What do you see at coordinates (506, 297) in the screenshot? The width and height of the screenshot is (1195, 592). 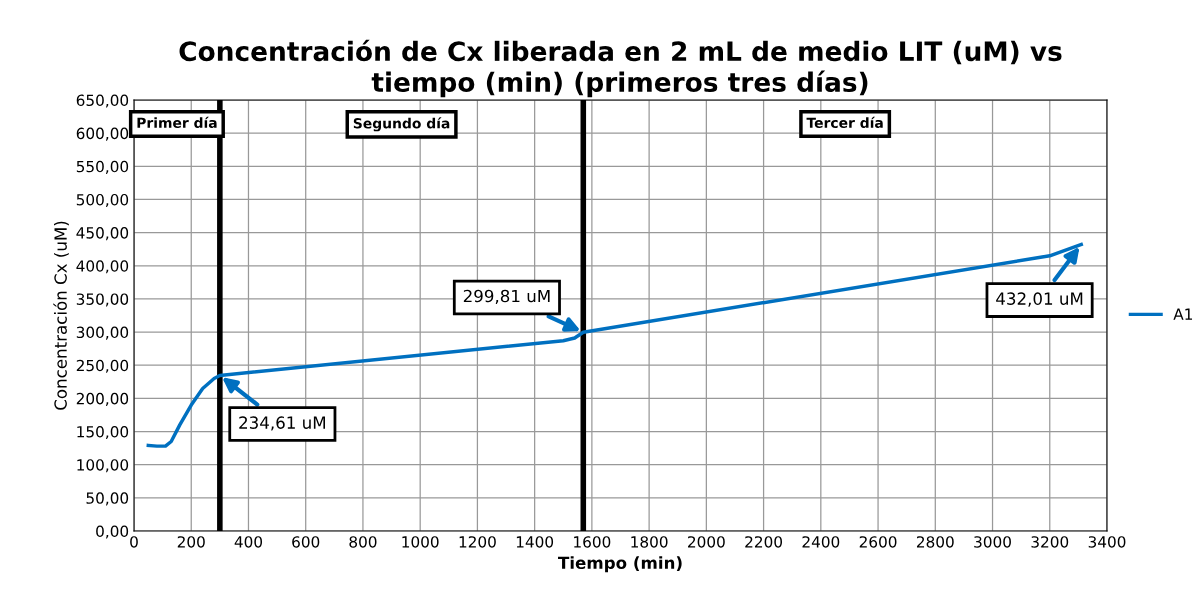 I see `annotation: 299,81 uM` at bounding box center [506, 297].